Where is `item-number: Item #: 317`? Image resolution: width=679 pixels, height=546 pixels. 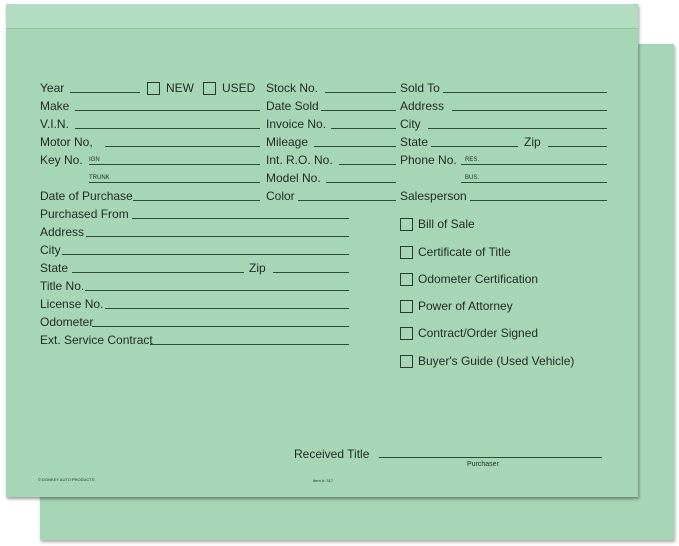 item-number: Item #: 317 is located at coordinates (323, 480).